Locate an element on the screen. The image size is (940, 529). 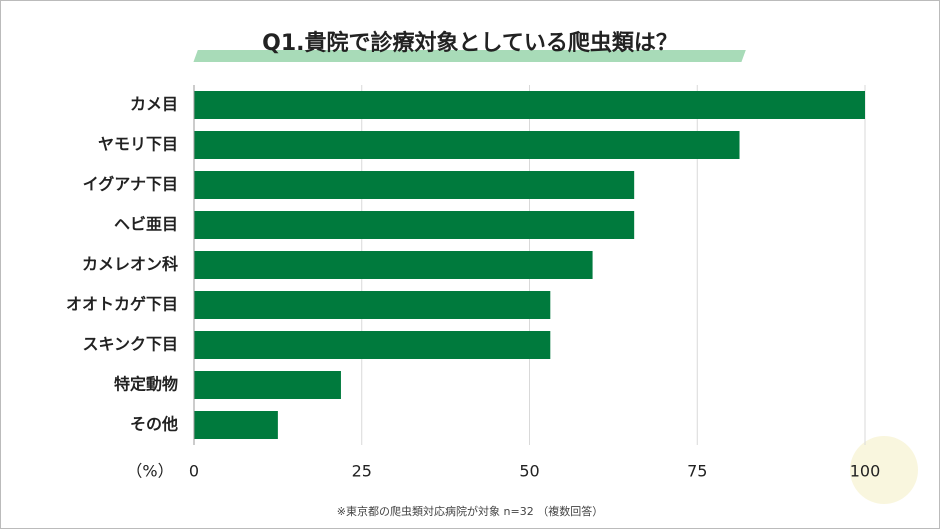
y-tick-label: スキンク下目 is located at coordinates (130, 344).